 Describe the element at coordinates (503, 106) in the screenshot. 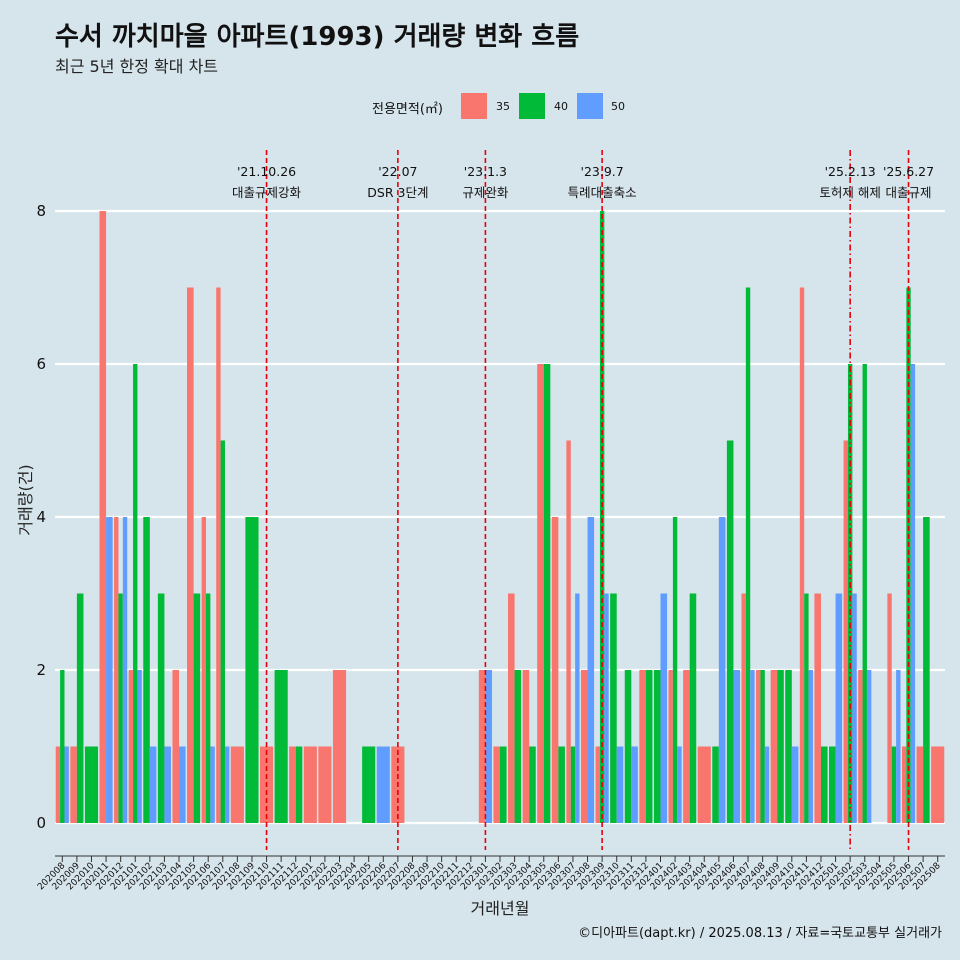

I see `legend-label-35: 35` at that location.